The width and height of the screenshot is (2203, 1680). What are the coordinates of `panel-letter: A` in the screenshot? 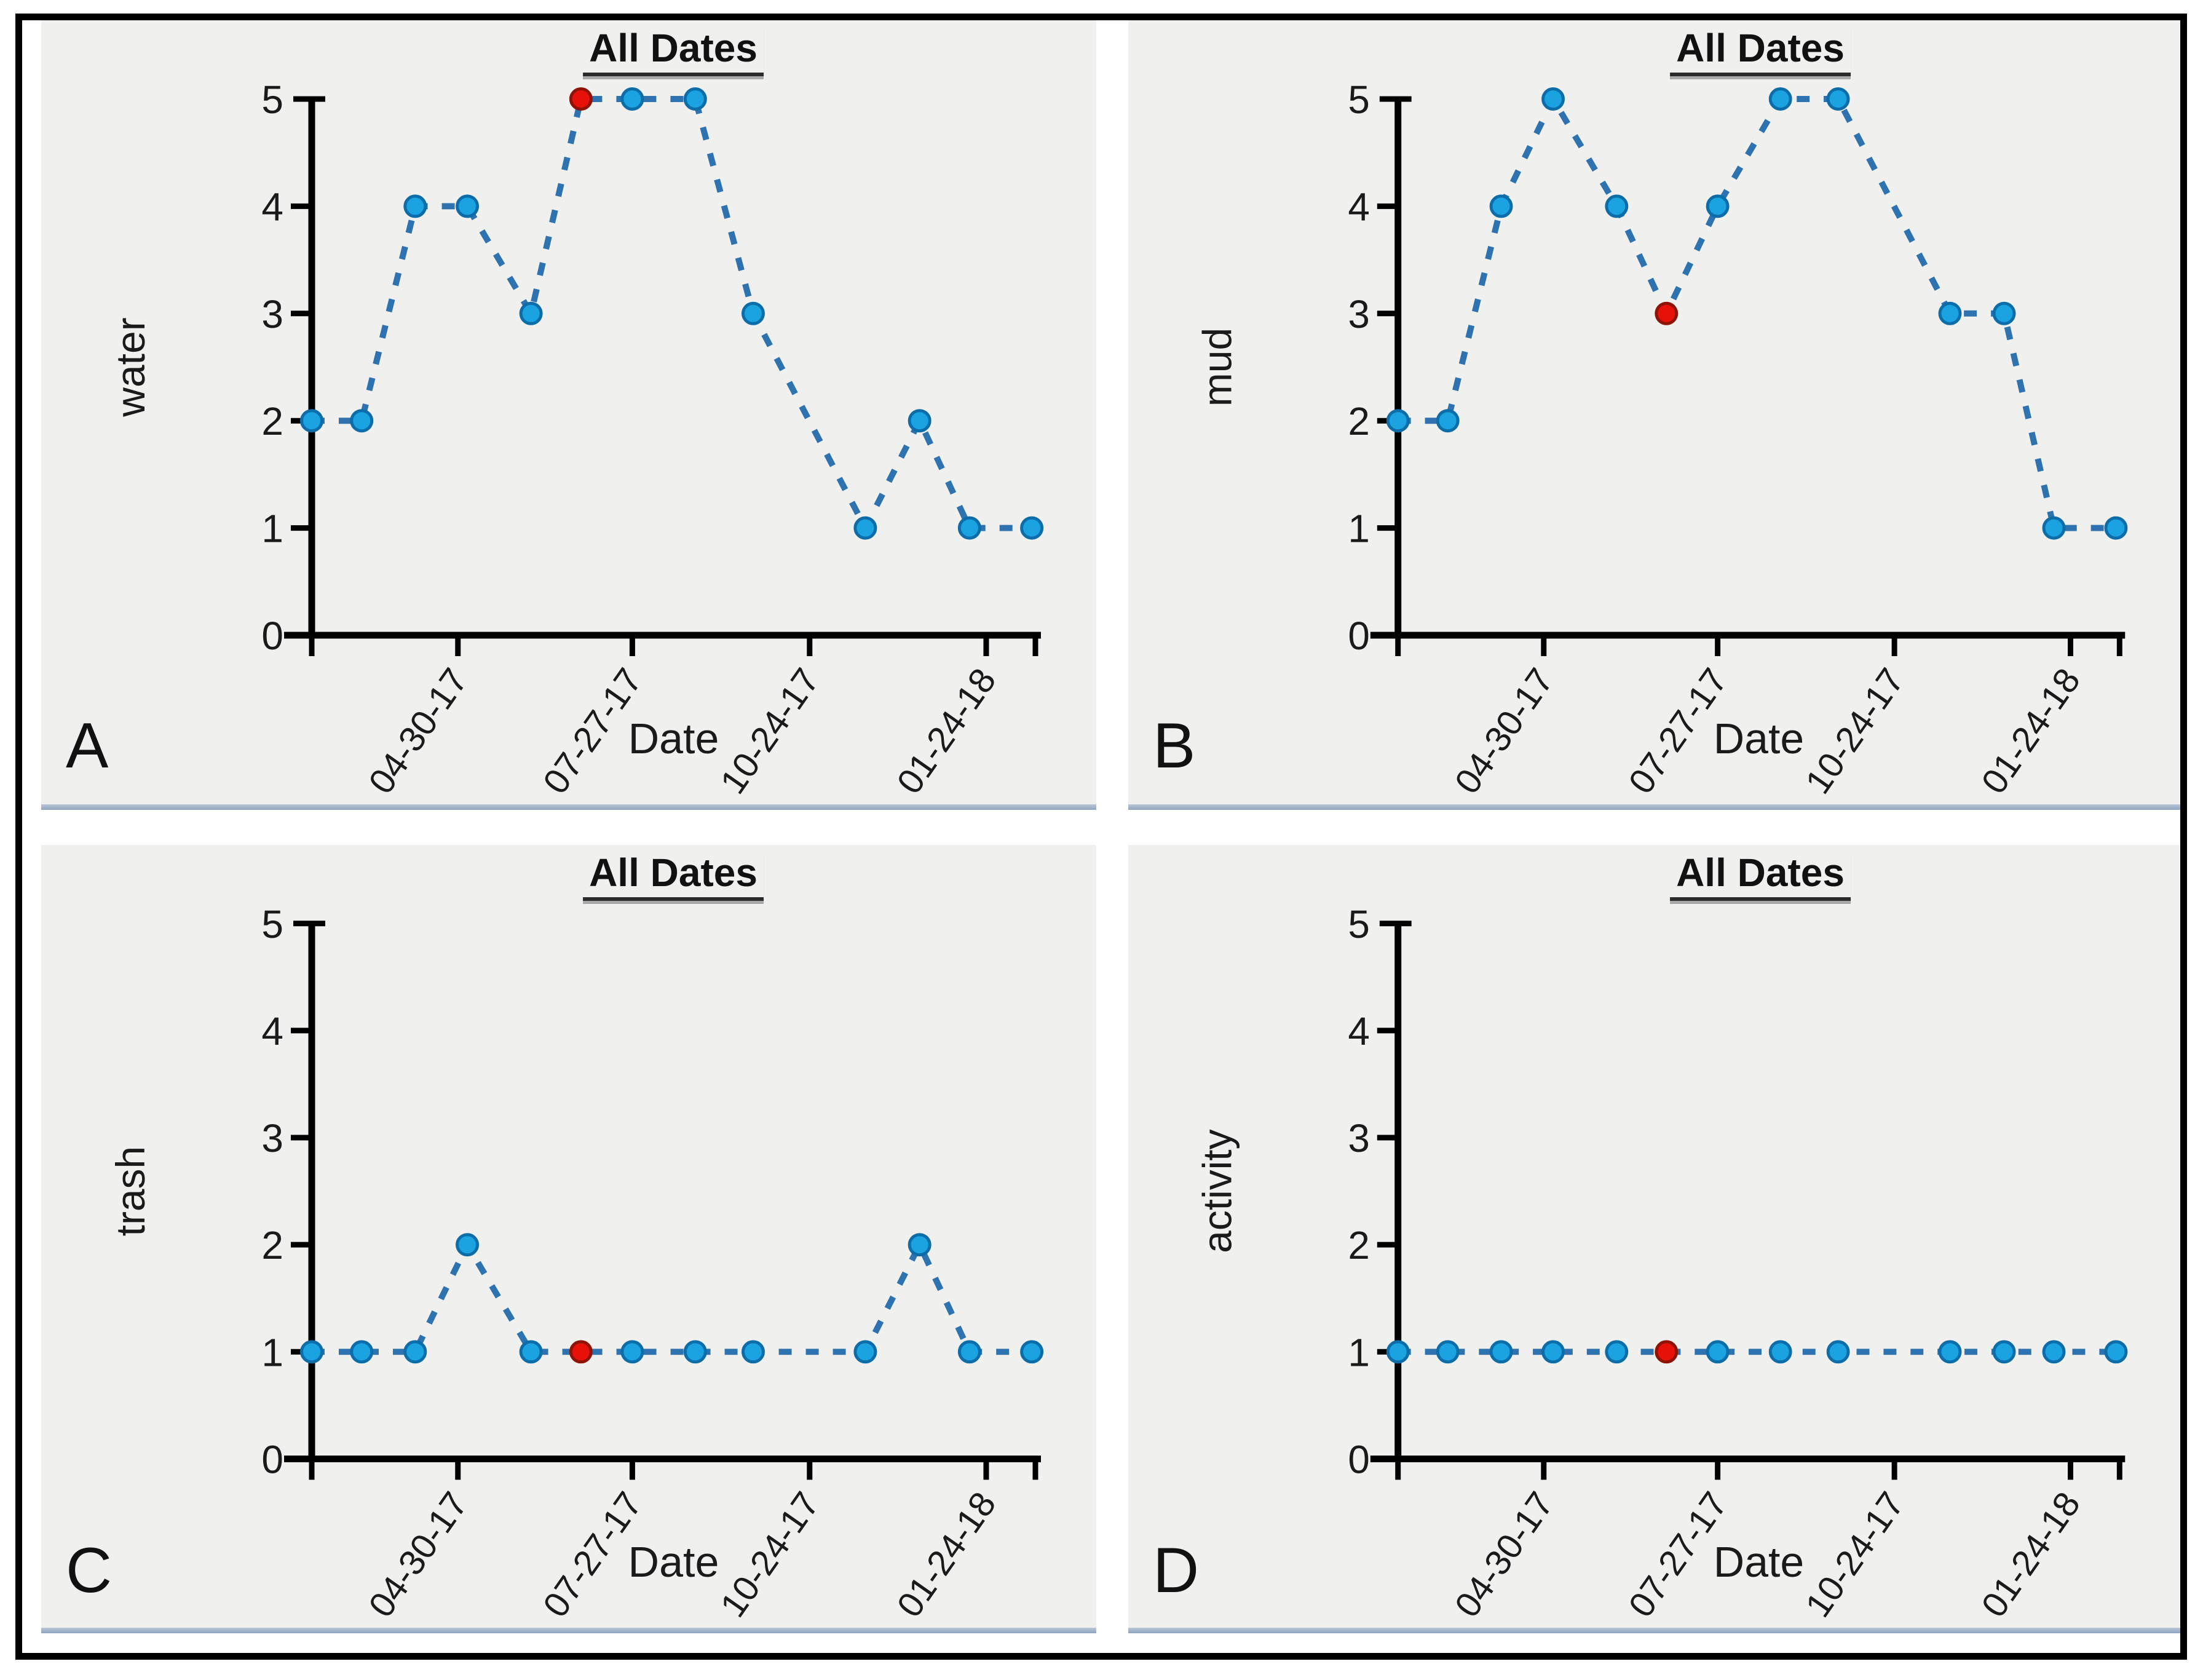 It's located at (87, 746).